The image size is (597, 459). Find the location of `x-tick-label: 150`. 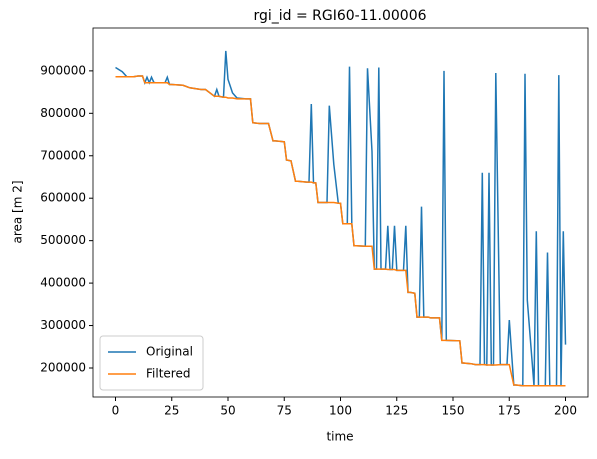

x-tick-label: 150 is located at coordinates (453, 411).